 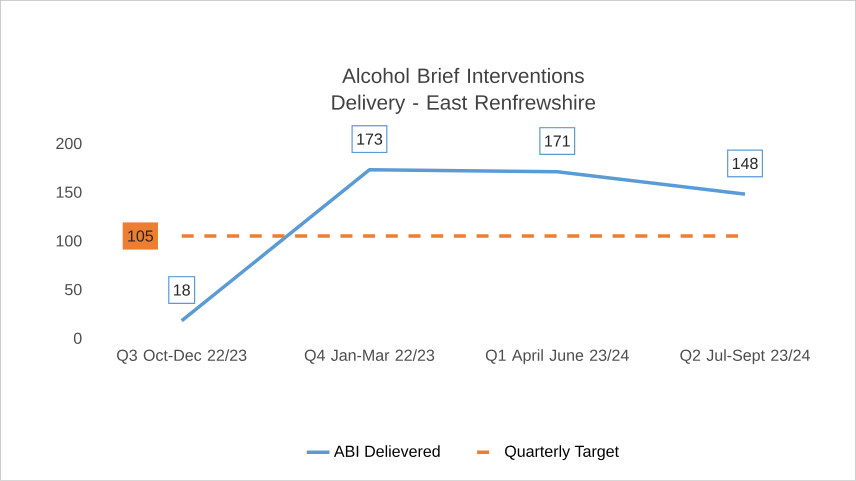 I want to click on x-tick-label: Q4 Jan-Mar 22/23, so click(x=369, y=356).